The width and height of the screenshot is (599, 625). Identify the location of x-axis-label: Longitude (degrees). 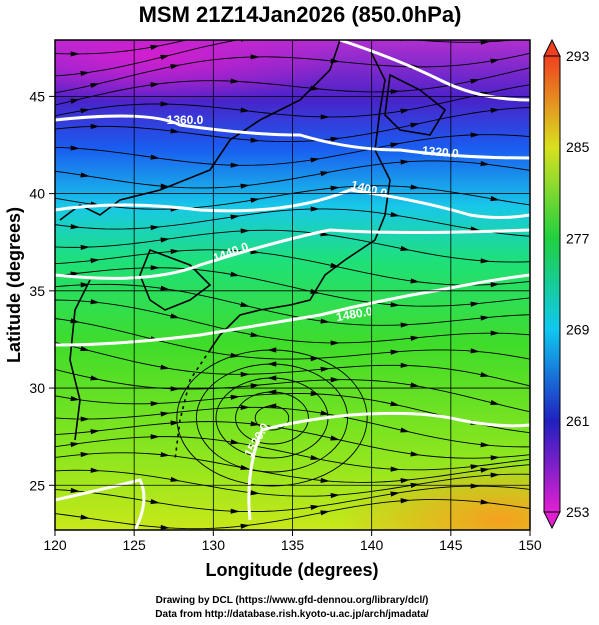
(291, 570).